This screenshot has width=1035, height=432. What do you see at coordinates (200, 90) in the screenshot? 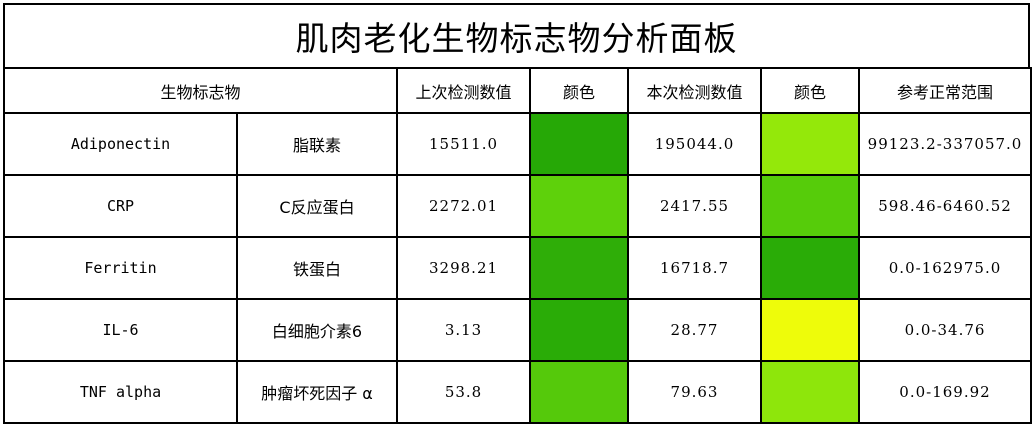
I see `header-biomarker: 生物标志物` at bounding box center [200, 90].